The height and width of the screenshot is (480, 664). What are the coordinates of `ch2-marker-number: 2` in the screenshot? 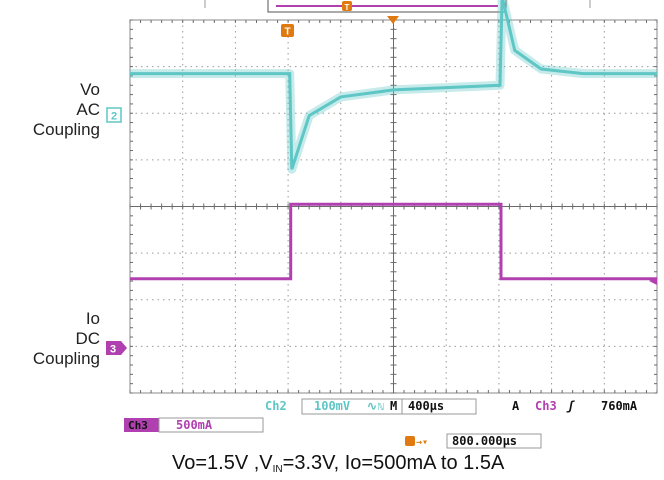 It's located at (114, 117).